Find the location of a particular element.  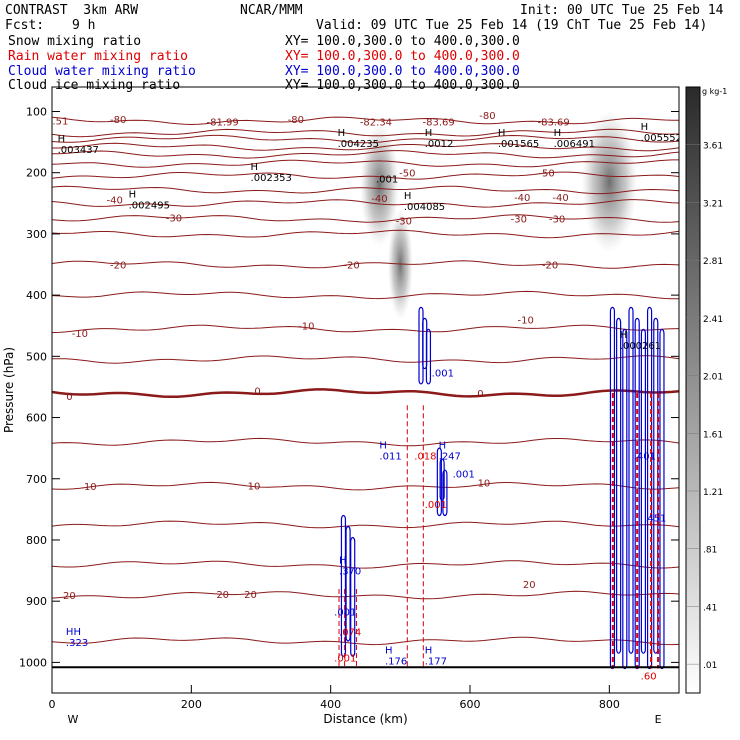

max-label: .60 is located at coordinates (649, 677).